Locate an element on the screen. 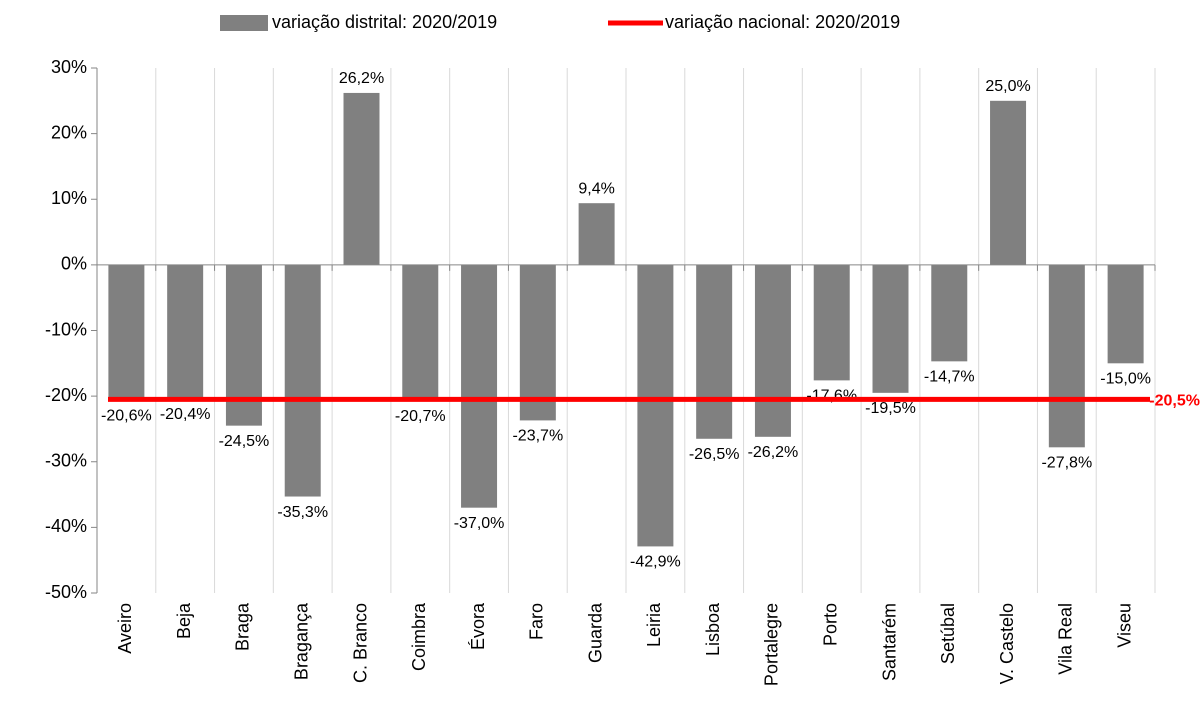  x-tick-label: Lisboa is located at coordinates (713, 629).